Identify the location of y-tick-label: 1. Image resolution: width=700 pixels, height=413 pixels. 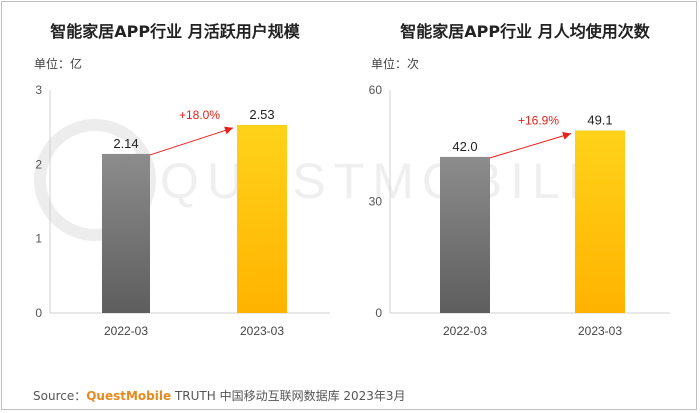
(38, 239).